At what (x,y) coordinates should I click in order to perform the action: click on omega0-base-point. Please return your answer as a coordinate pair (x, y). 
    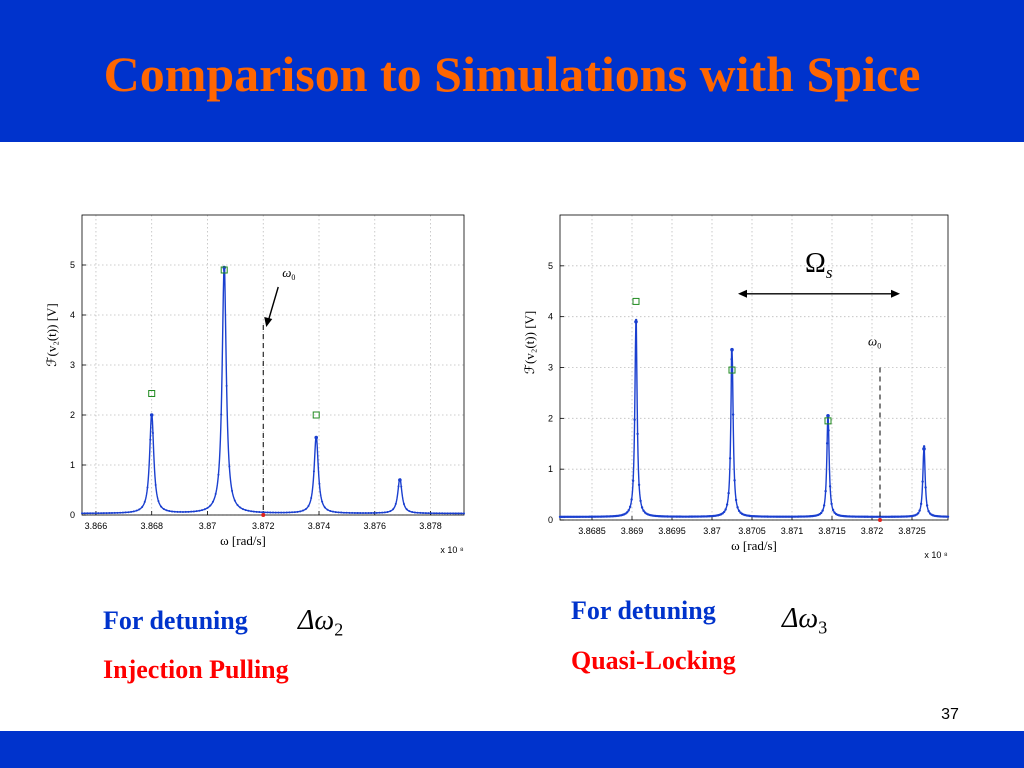
    Looking at the image, I should click on (880, 520).